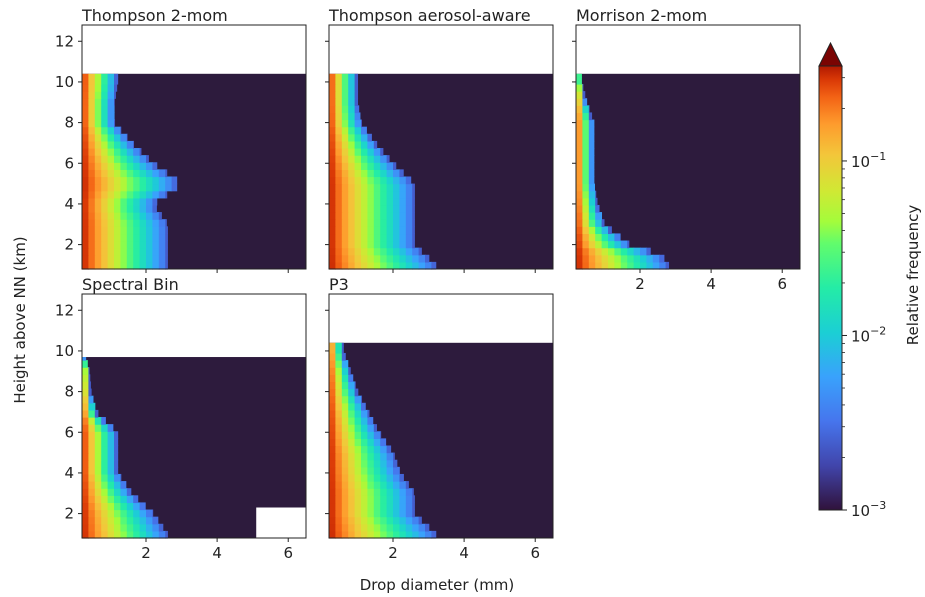 The width and height of the screenshot is (925, 597). Describe the element at coordinates (864, 298) in the screenshot. I see `colorbar-ticks: 10−1 10−2 10−3` at that location.